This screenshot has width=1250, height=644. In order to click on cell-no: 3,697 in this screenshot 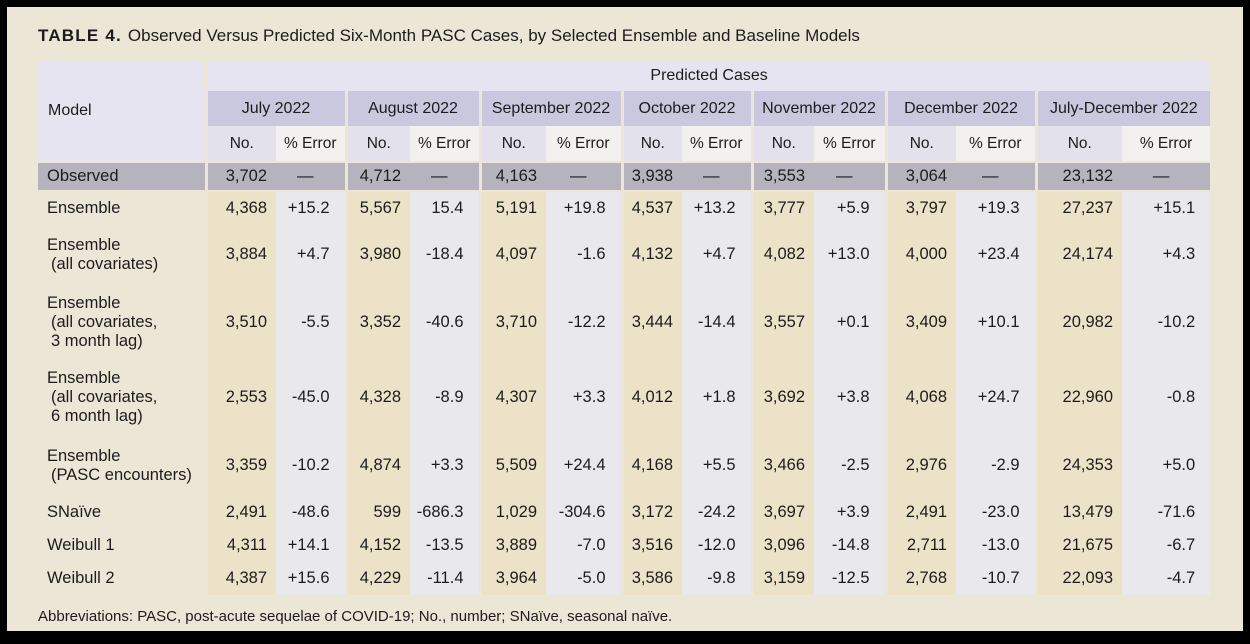, I will do `click(782, 512)`.